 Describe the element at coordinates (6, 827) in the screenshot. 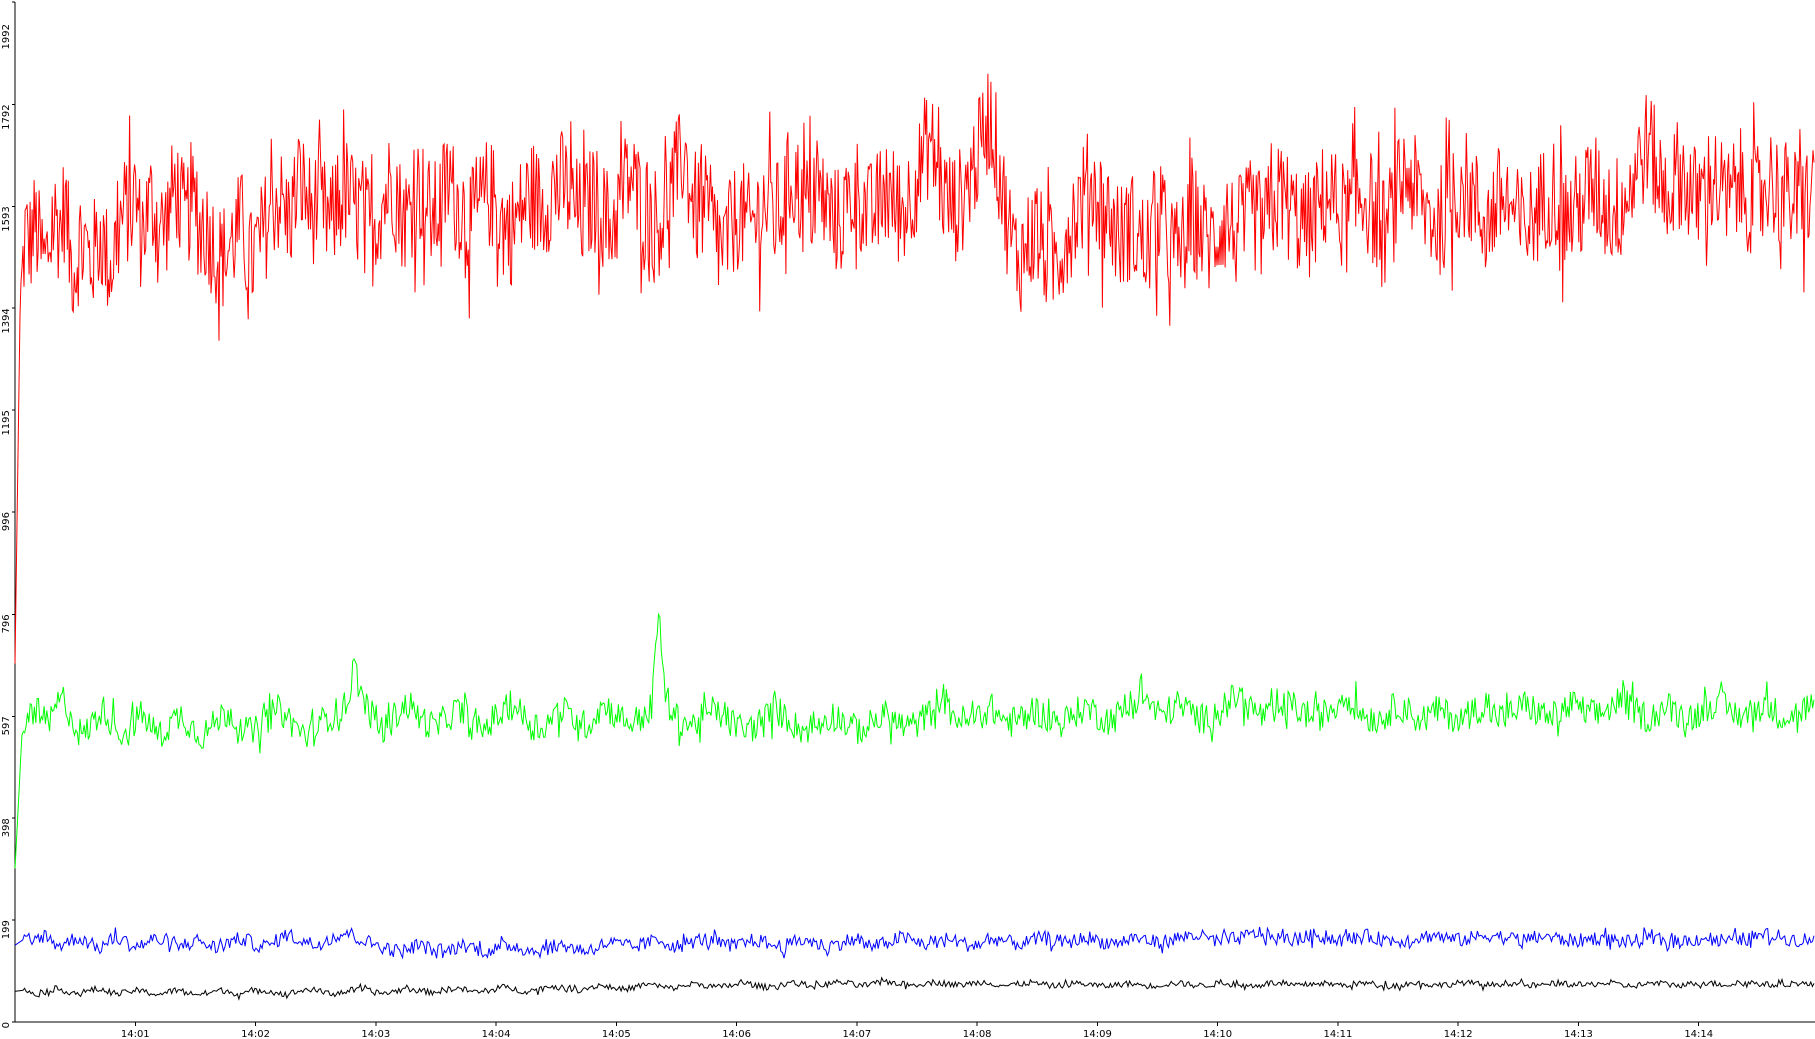

I see `y-tick-label: 398` at that location.